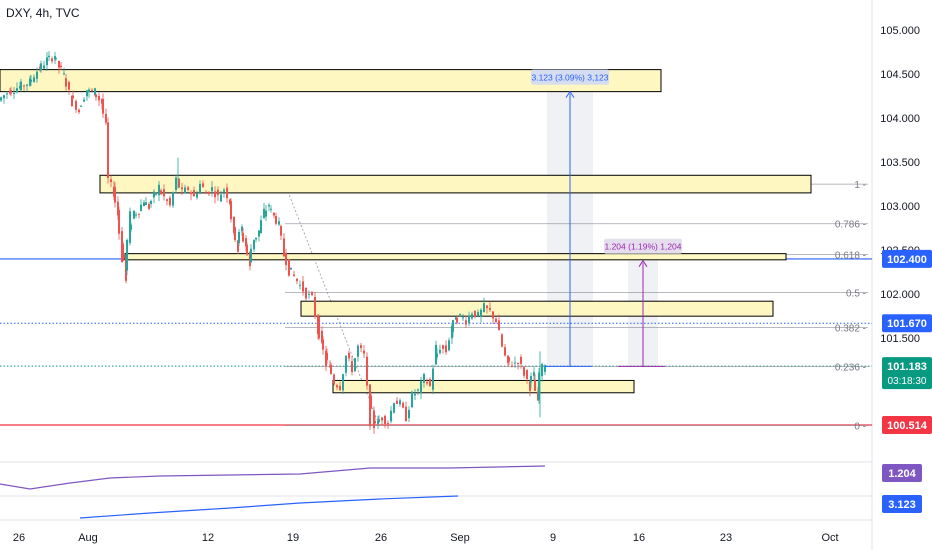 Image resolution: width=932 pixels, height=555 pixels. I want to click on price-badge-1: 101.670, so click(907, 324).